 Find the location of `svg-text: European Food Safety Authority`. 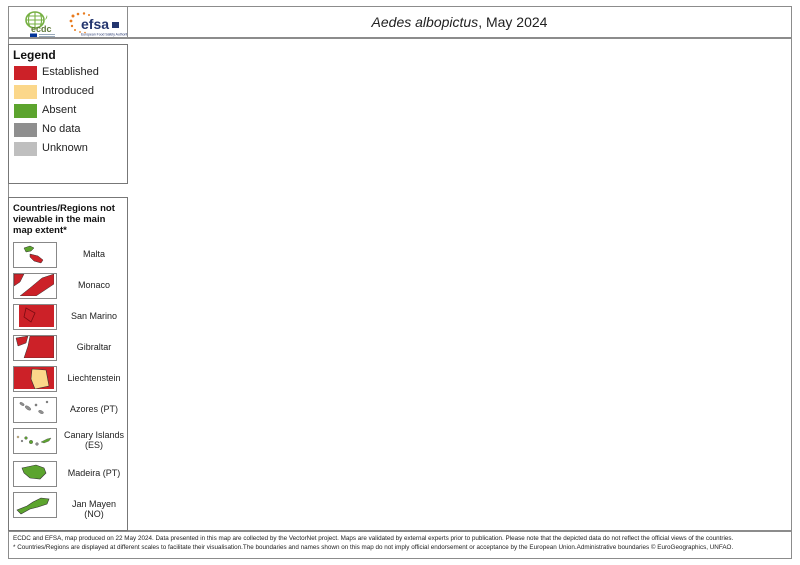

svg-text: European Food Safety Authority is located at coordinates (104, 35).